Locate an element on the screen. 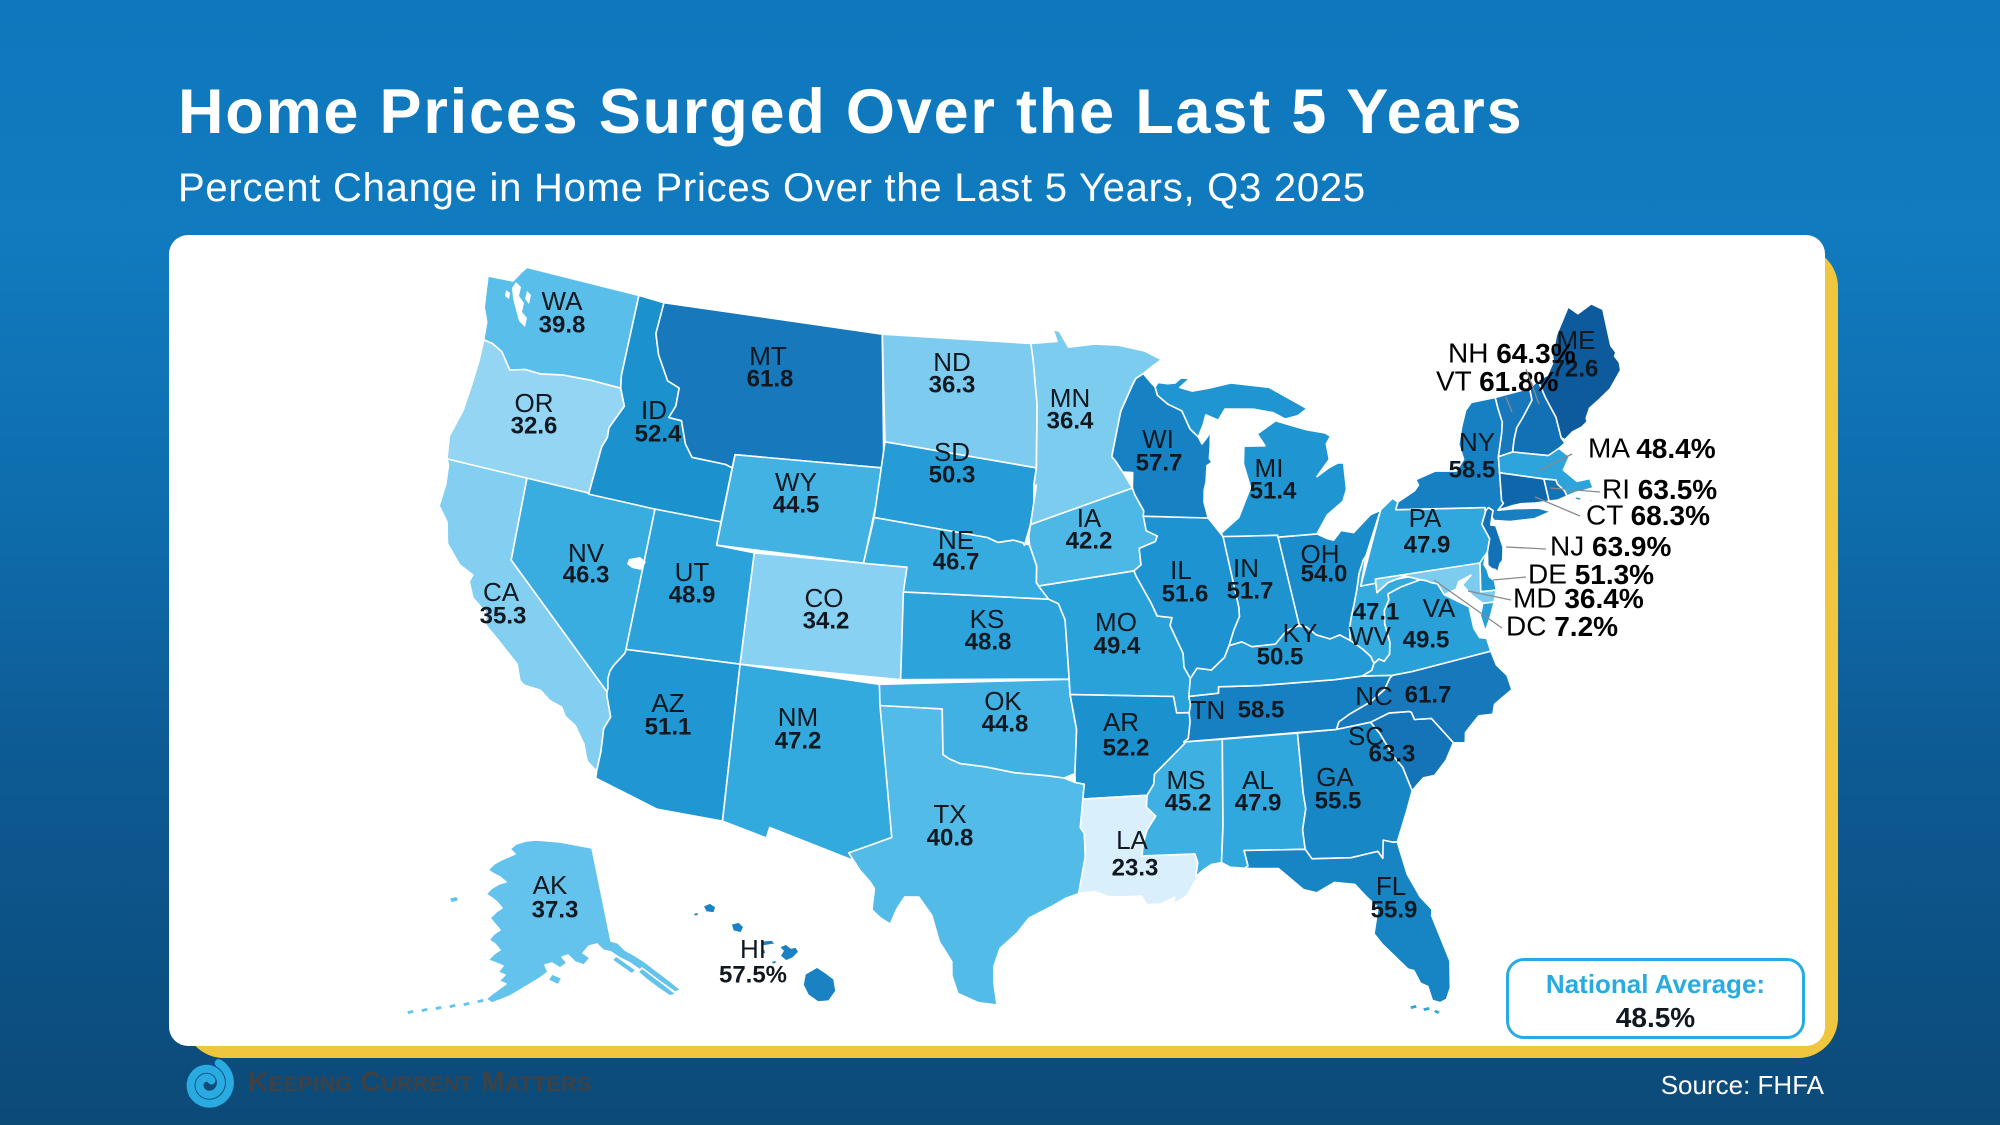  svg-text: NV is located at coordinates (586, 553).